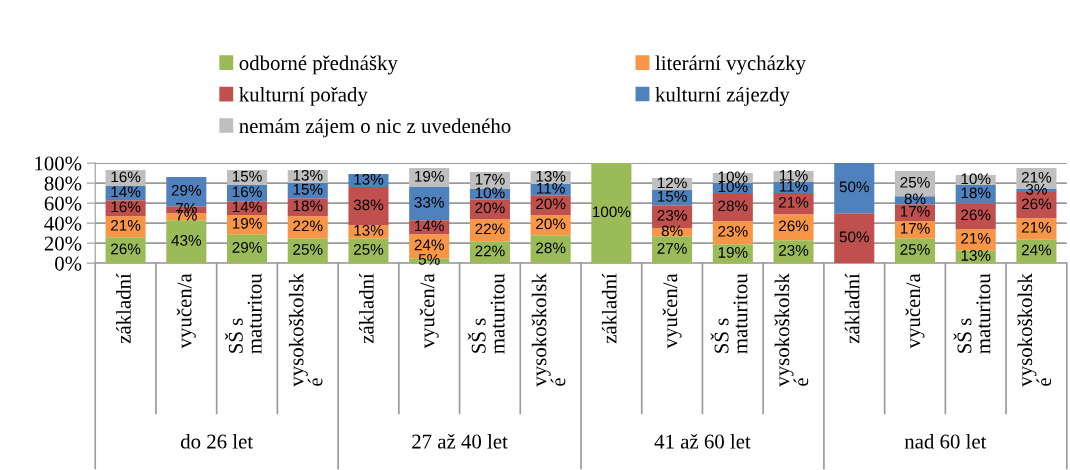 The width and height of the screenshot is (1070, 470). I want to click on text: 27 až 40 let, so click(460, 441).